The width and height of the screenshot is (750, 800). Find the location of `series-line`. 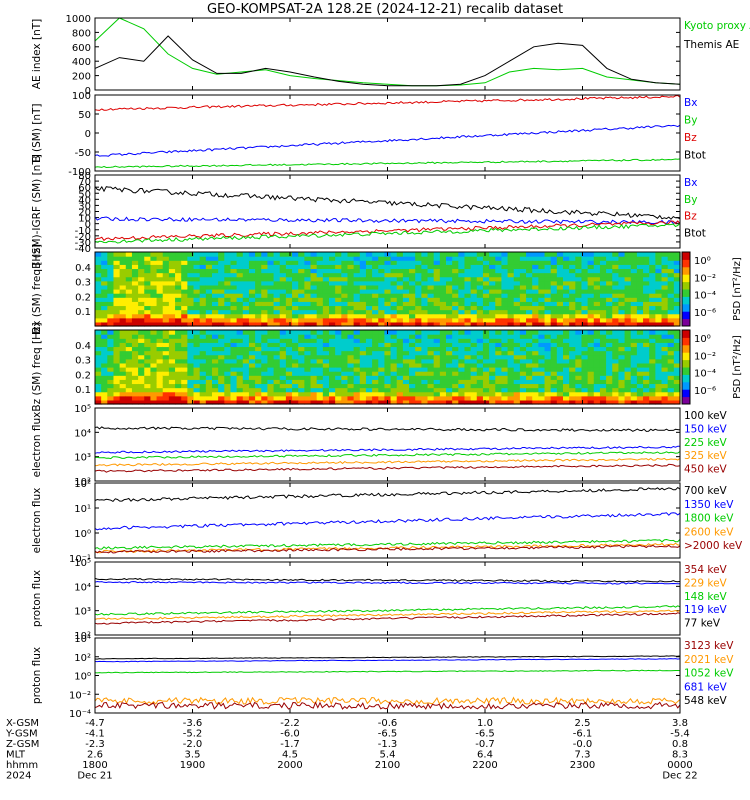

series-line is located at coordinates (387, 494).